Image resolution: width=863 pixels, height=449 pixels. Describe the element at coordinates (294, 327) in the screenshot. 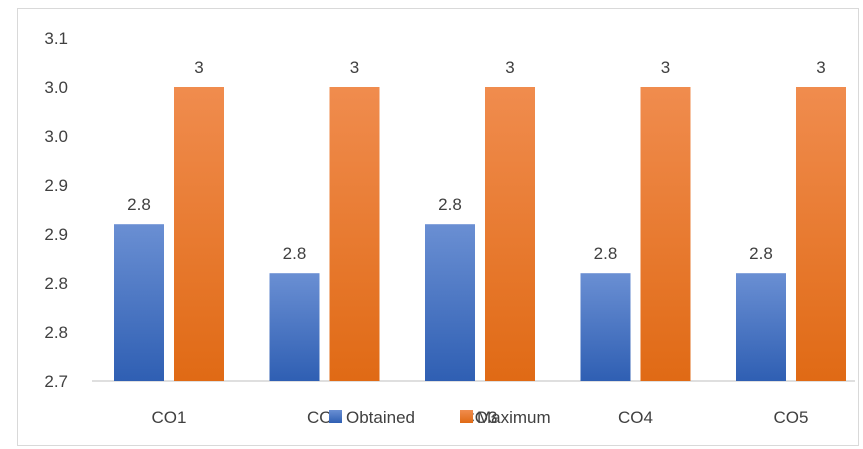

I see `bar-obtained-co2` at that location.